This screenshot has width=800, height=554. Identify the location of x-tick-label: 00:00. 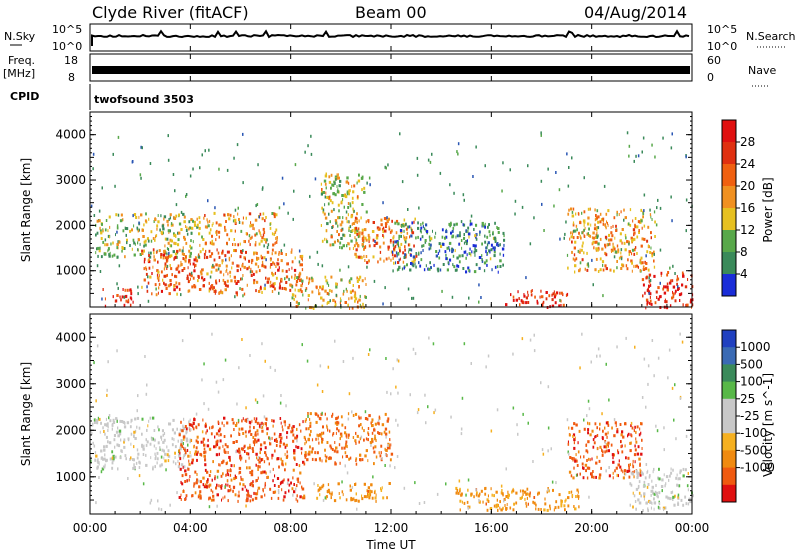
(90, 528).